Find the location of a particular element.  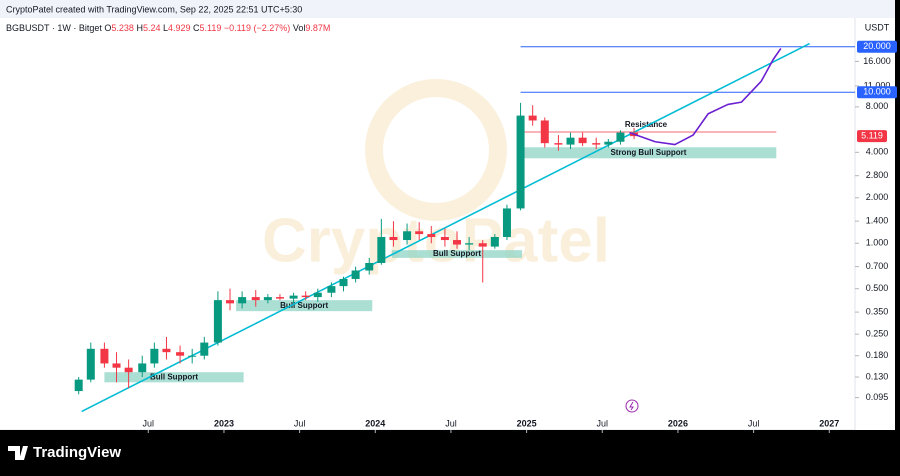

icon is located at coordinates (632, 406).